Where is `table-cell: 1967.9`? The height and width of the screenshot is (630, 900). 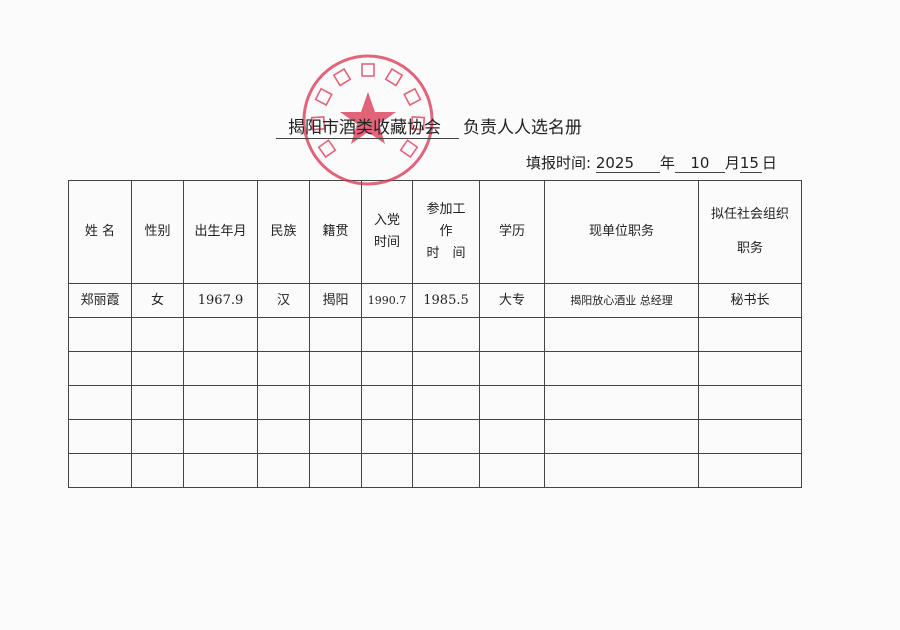
table-cell: 1967.9 is located at coordinates (220, 300).